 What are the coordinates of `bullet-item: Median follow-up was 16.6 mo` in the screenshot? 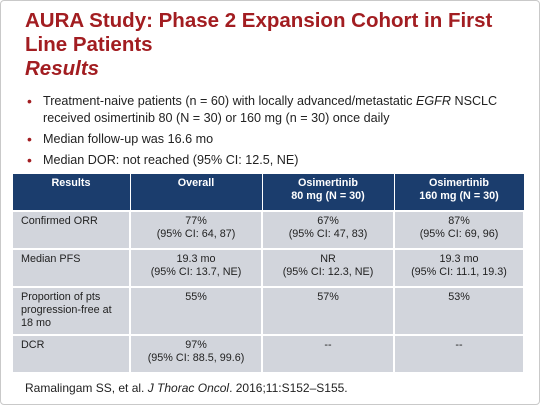 It's located at (275, 139).